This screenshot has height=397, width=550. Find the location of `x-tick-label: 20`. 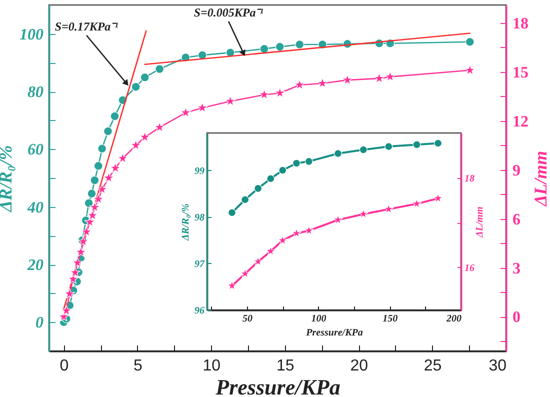

x-tick-label: 20 is located at coordinates (359, 366).